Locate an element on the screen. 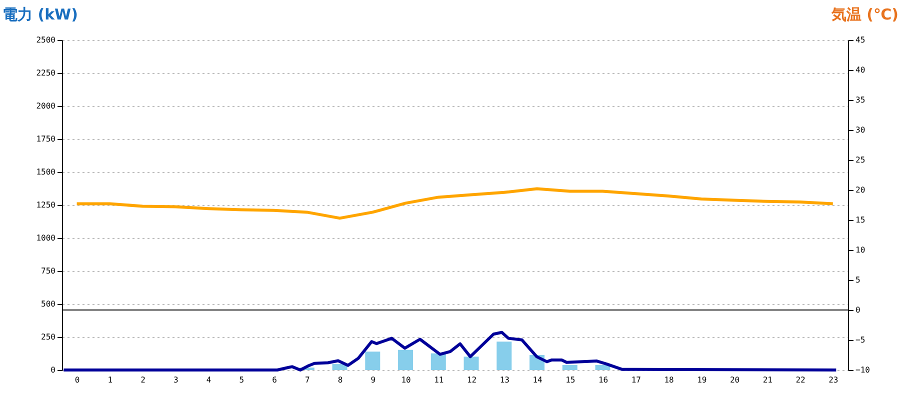 The image size is (900, 400). x-tick-label: 18 is located at coordinates (669, 380).